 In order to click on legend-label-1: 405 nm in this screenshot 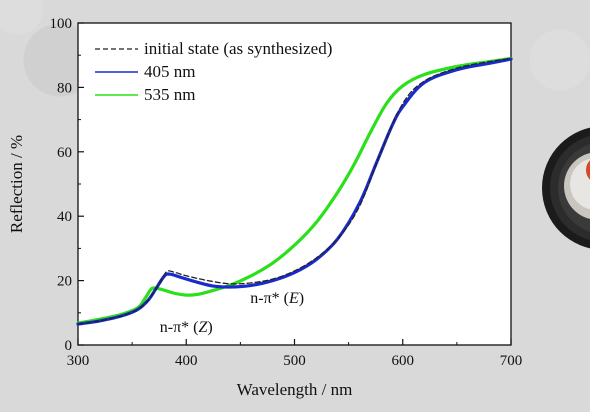, I will do `click(169, 71)`.